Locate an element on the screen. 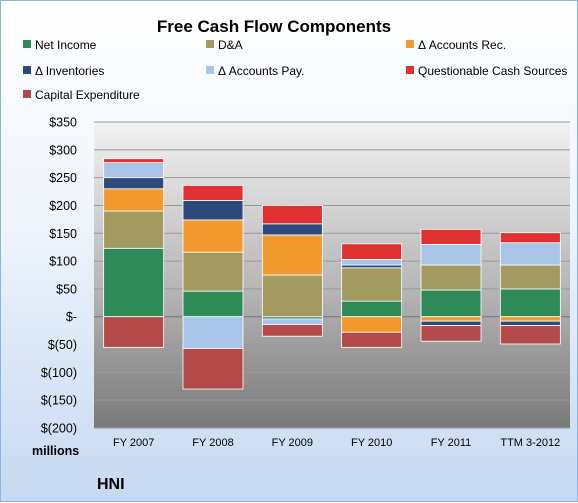 Image resolution: width=578 pixels, height=503 pixels. legend-capital-expenditure-label: Capital Expenditure is located at coordinates (87, 95).